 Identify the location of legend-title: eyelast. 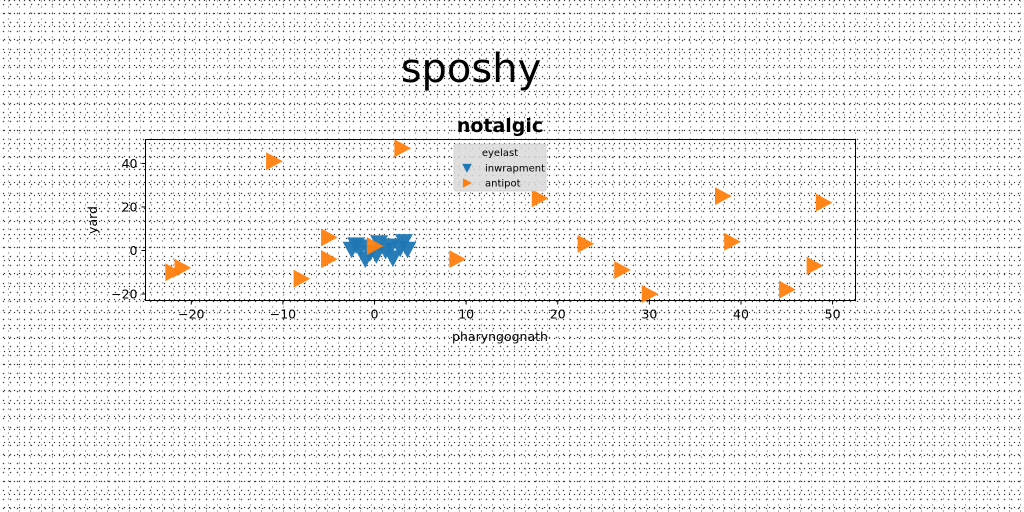
(500, 153).